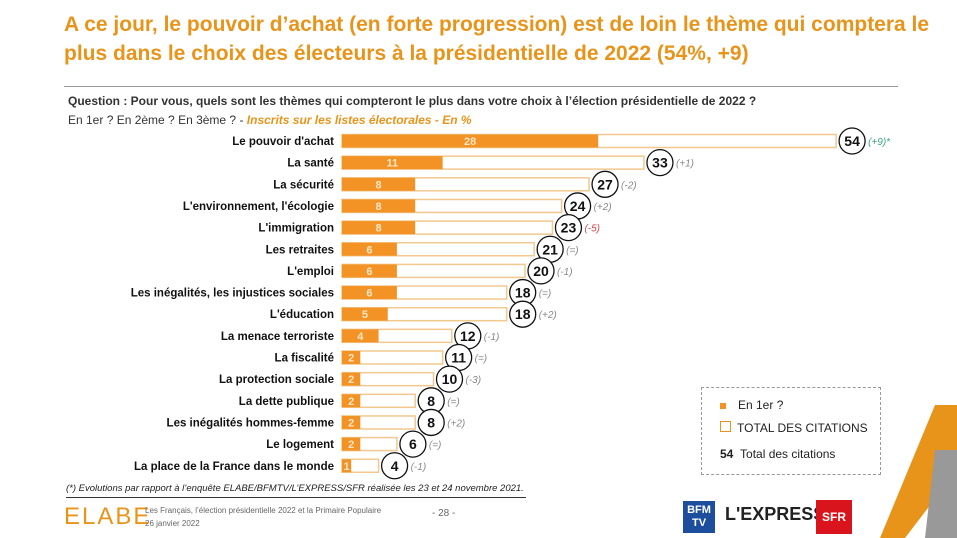 The width and height of the screenshot is (957, 538). Describe the element at coordinates (276, 380) in the screenshot. I see `category-label: La protection sociale` at that location.